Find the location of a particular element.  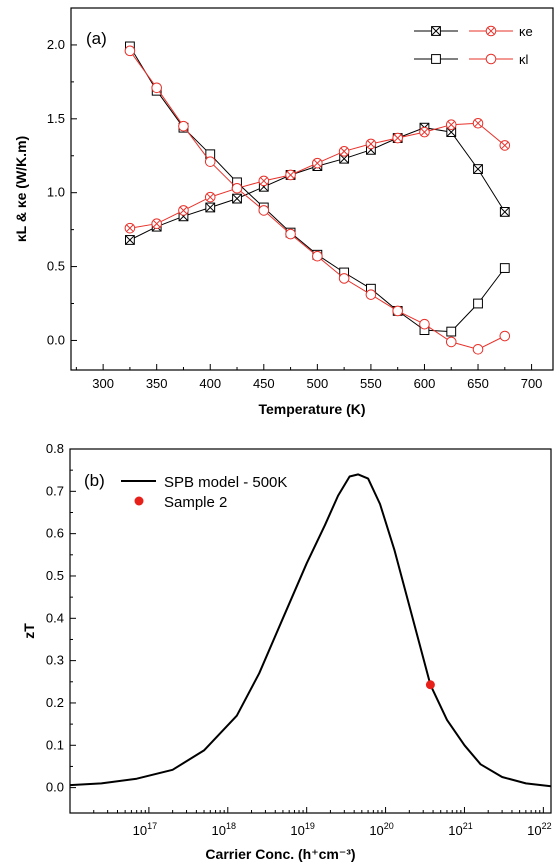

legend-marker is located at coordinates (139, 501).